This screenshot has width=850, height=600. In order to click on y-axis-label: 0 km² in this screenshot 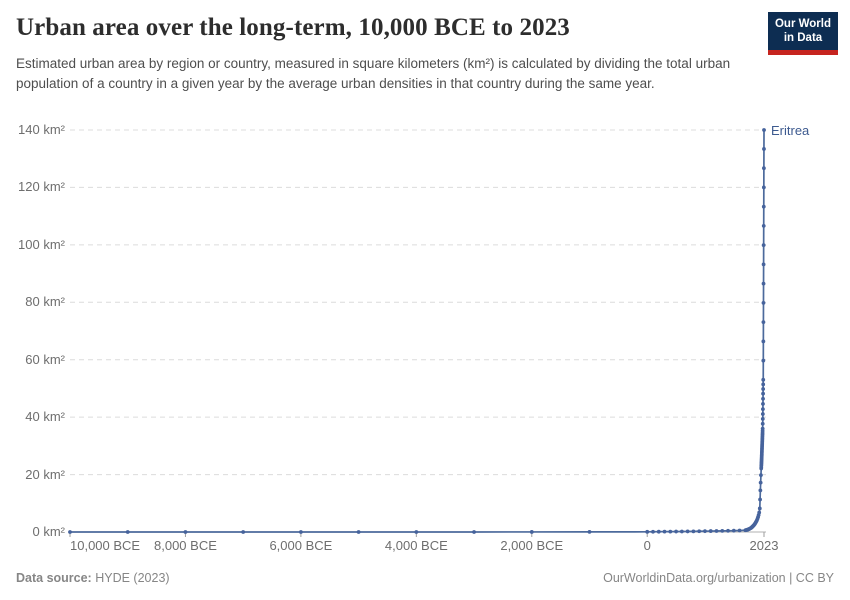, I will do `click(49, 531)`.